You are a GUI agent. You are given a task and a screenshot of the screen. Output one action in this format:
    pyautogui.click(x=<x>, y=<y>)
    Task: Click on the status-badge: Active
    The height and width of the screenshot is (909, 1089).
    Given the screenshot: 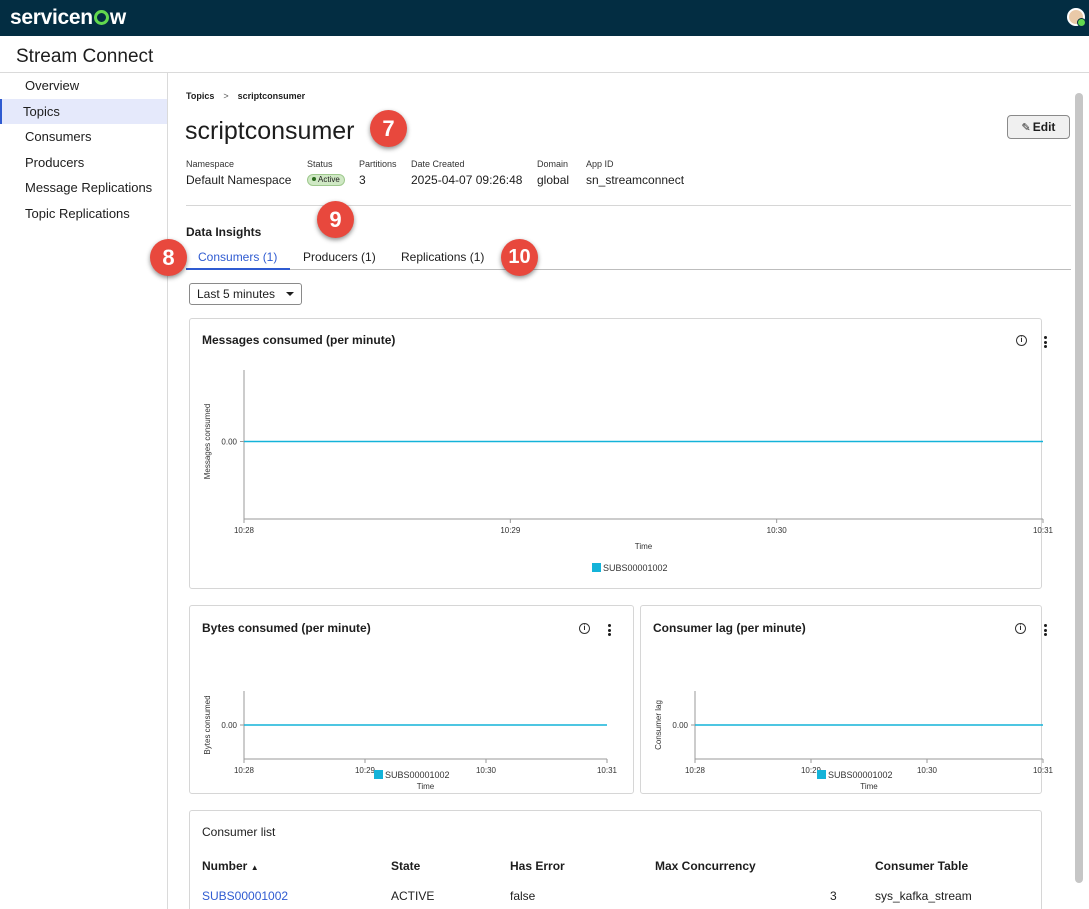 What is the action you would take?
    pyautogui.click(x=326, y=180)
    